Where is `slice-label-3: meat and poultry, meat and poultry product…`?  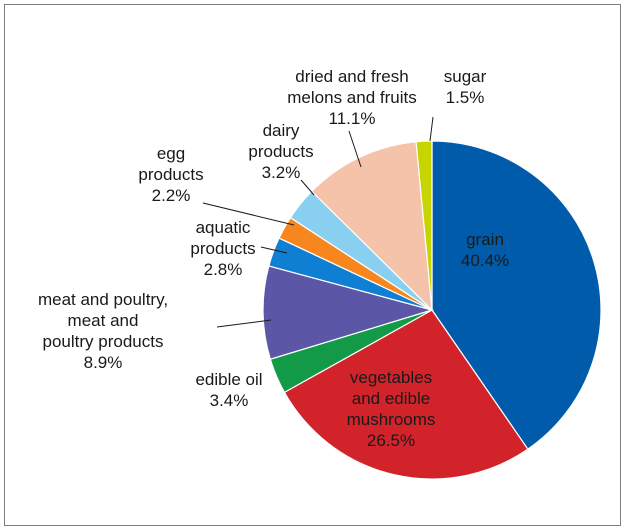 slice-label-3: meat and poultry, meat and poultry product… is located at coordinates (103, 331).